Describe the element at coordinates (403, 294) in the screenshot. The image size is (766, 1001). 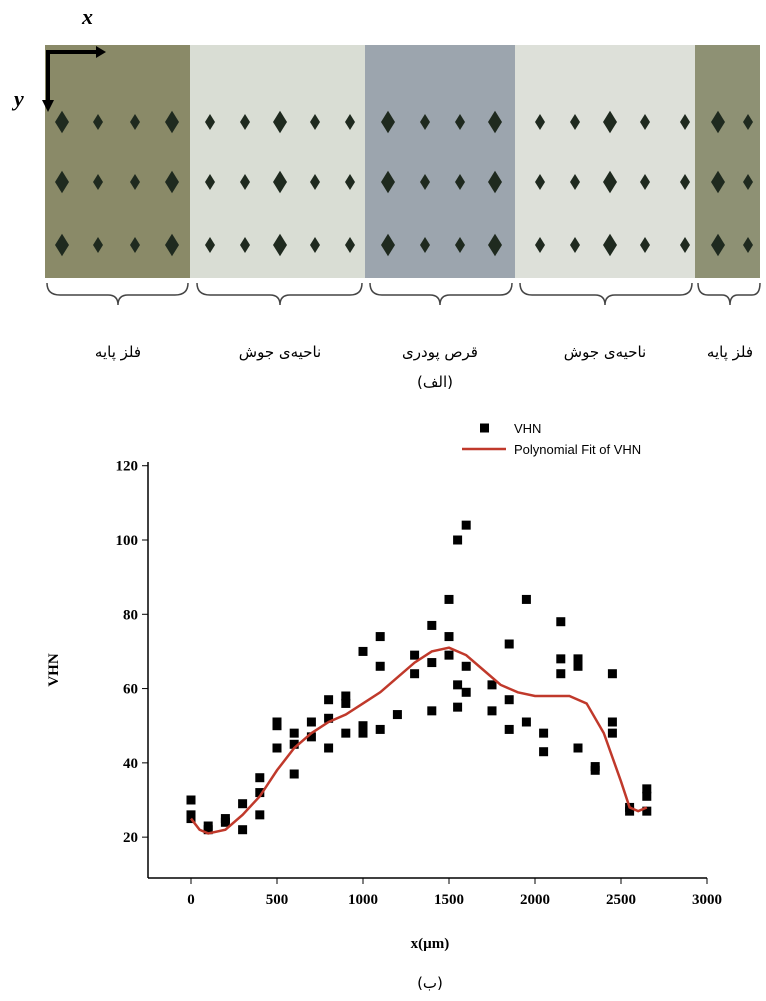
I see `braces` at that location.